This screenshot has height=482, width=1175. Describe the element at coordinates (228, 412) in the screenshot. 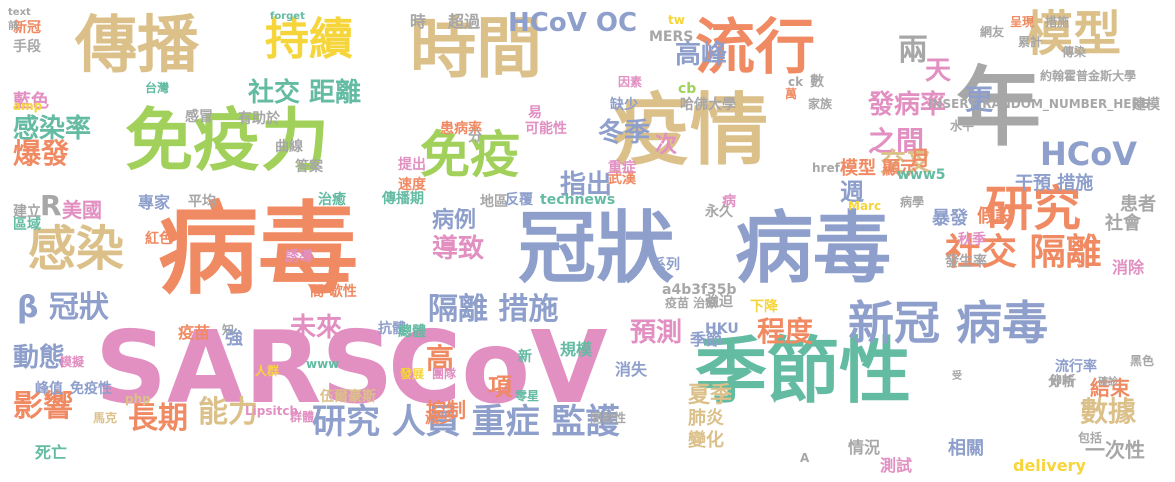

I see `cloud-word: 能力` at that location.